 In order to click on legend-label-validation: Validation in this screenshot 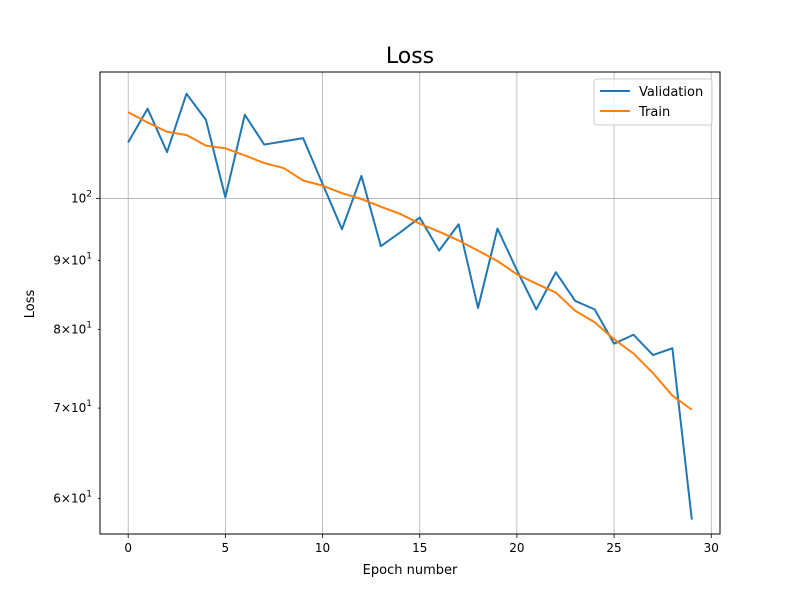, I will do `click(671, 92)`.